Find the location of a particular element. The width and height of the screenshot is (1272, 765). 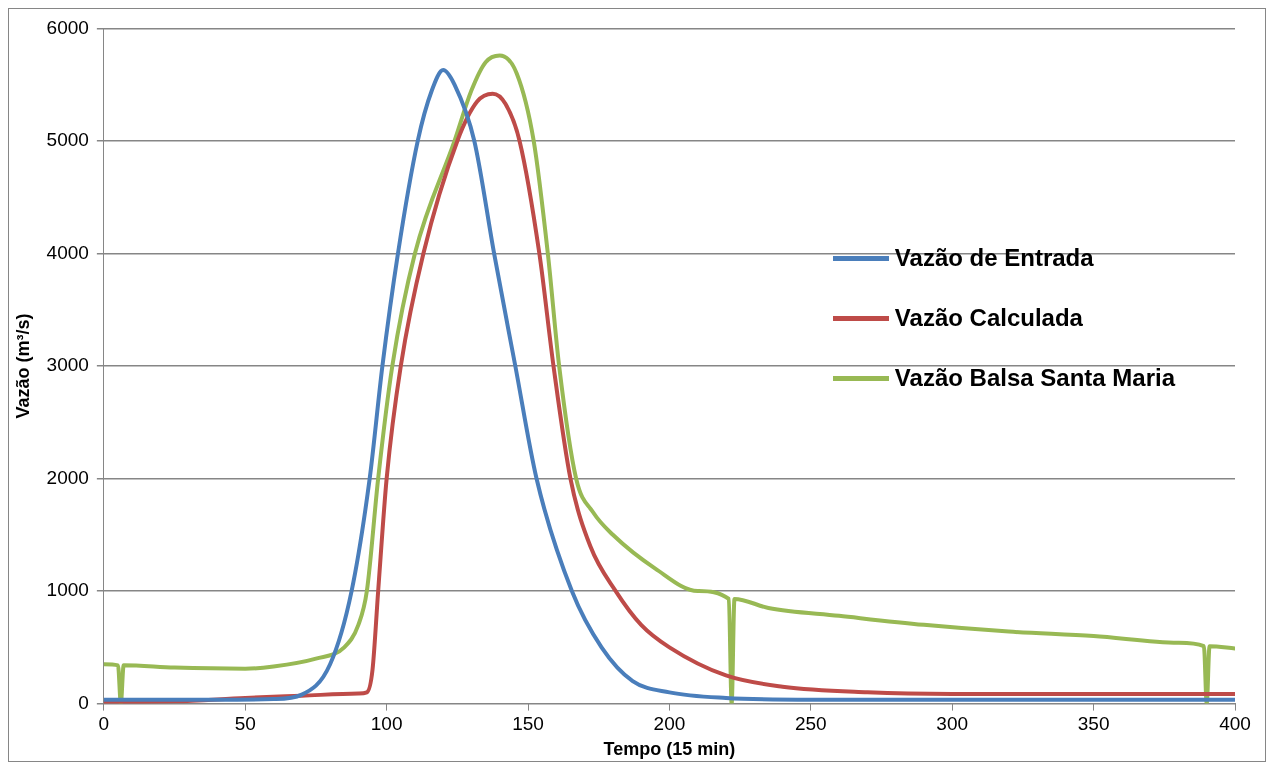

y-tick-label: 5000 is located at coordinates (67, 140).